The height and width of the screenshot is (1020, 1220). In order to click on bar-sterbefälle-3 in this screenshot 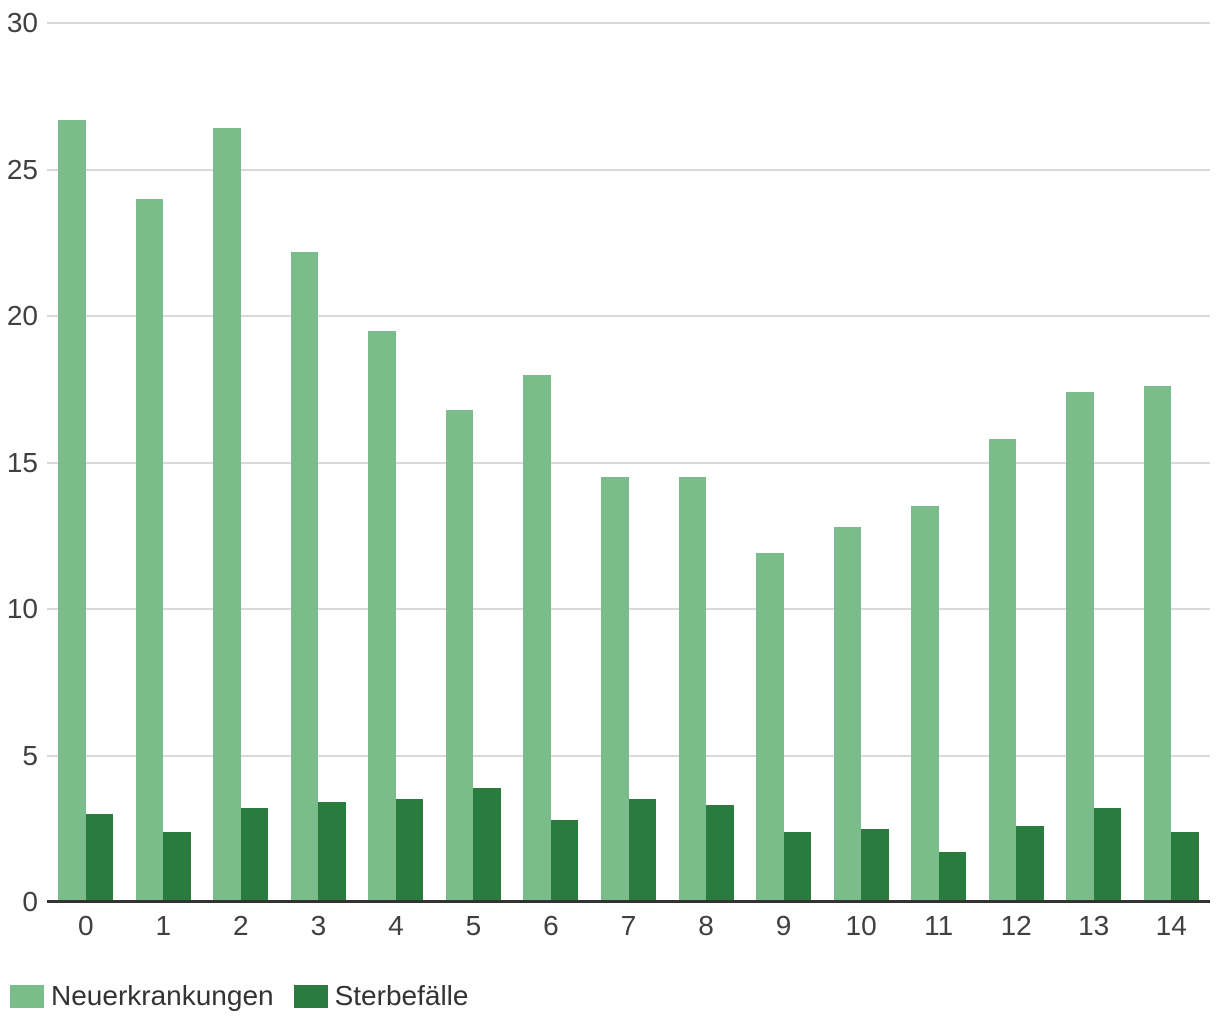, I will do `click(332, 852)`.